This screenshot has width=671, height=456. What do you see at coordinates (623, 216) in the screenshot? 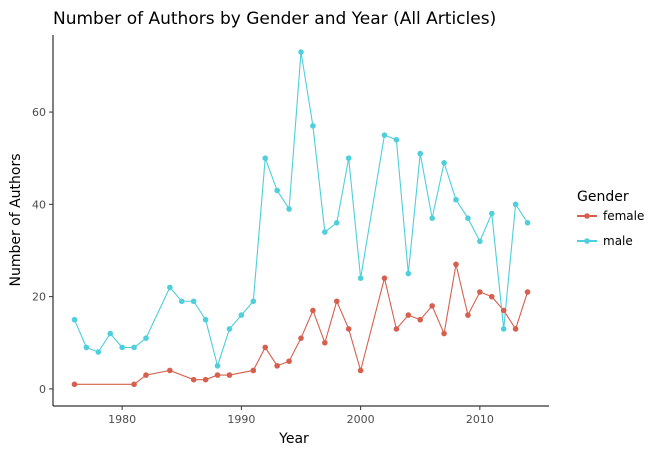
I see `legend-label: female` at bounding box center [623, 216].